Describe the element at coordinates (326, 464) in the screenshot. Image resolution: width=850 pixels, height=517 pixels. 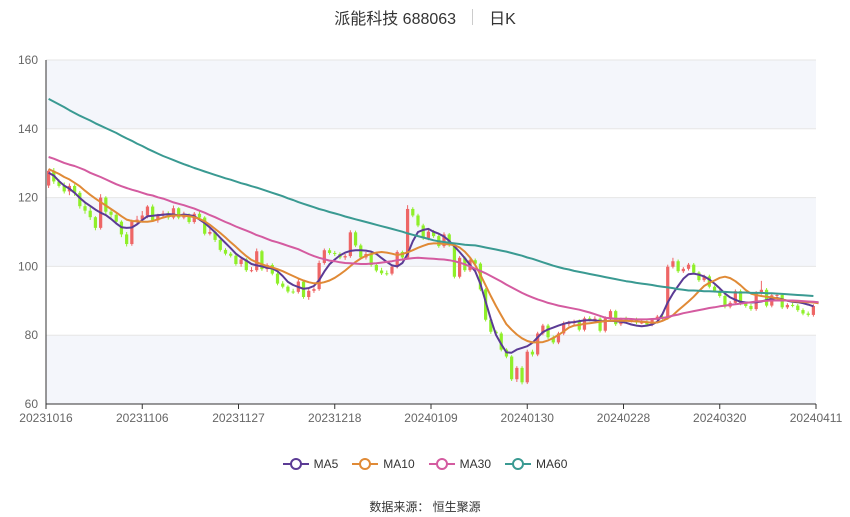
I see `legend-label-ma5: MA5` at that location.